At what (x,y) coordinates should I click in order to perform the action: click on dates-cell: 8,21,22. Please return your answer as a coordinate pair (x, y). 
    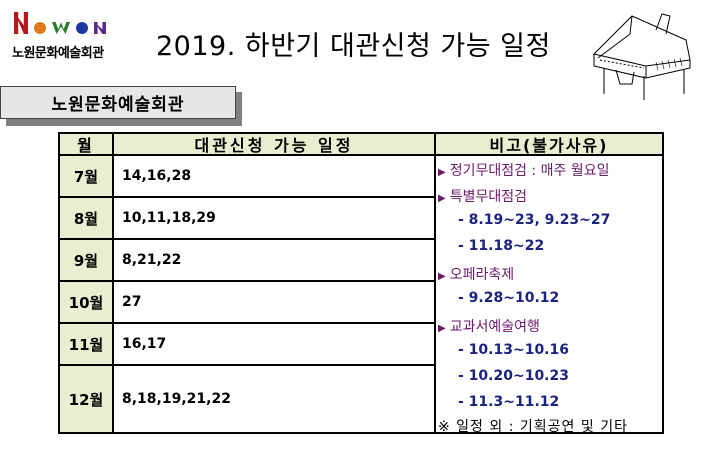
    Looking at the image, I should click on (152, 260).